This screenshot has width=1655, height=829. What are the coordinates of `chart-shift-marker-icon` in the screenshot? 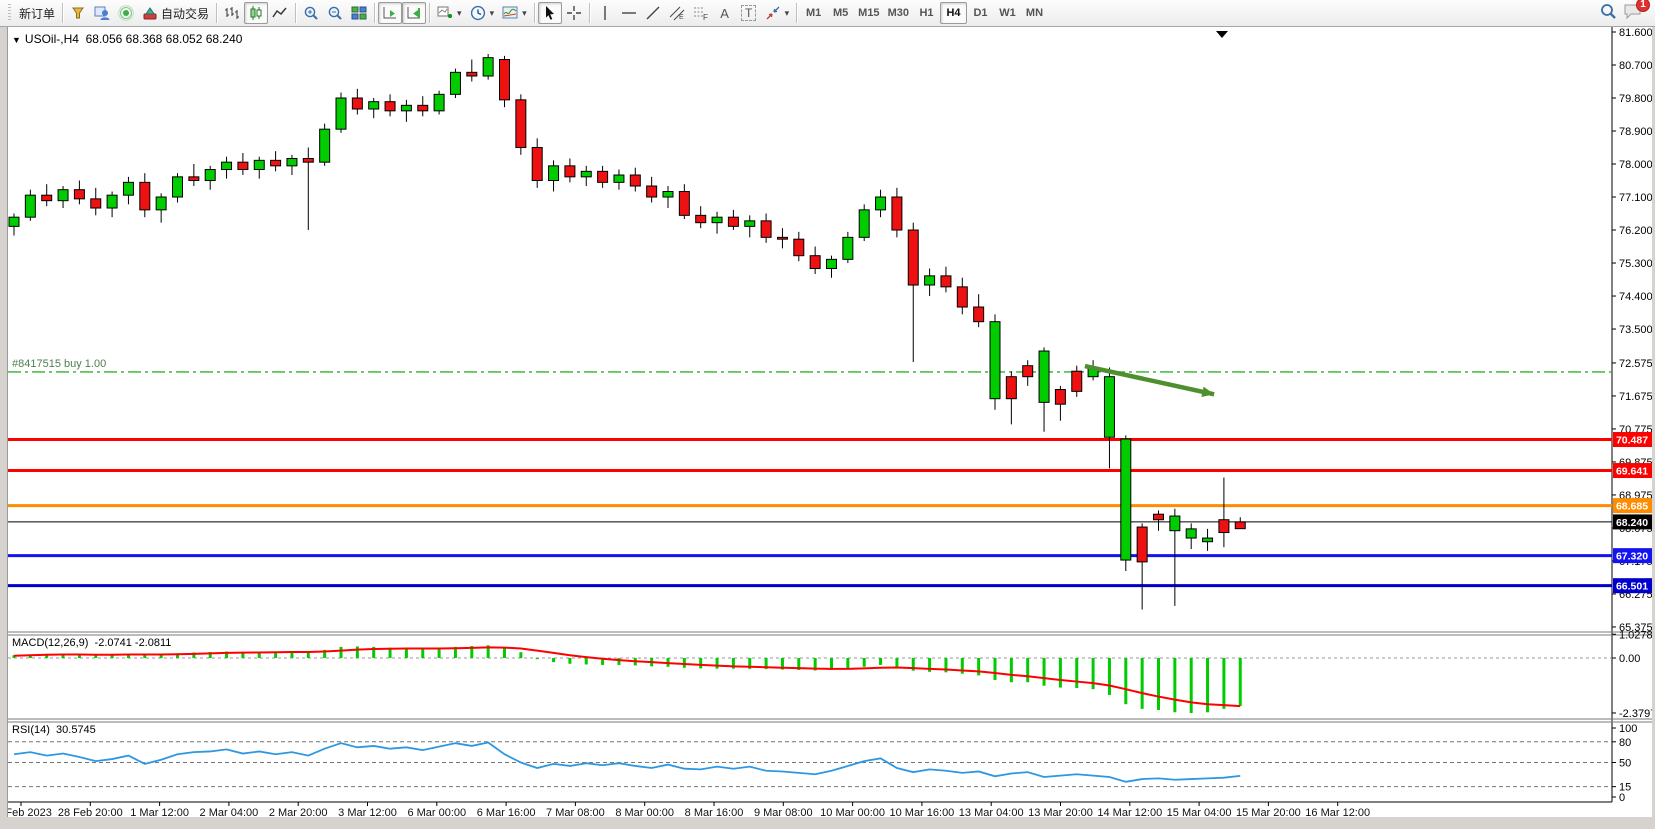 It's located at (1222, 34).